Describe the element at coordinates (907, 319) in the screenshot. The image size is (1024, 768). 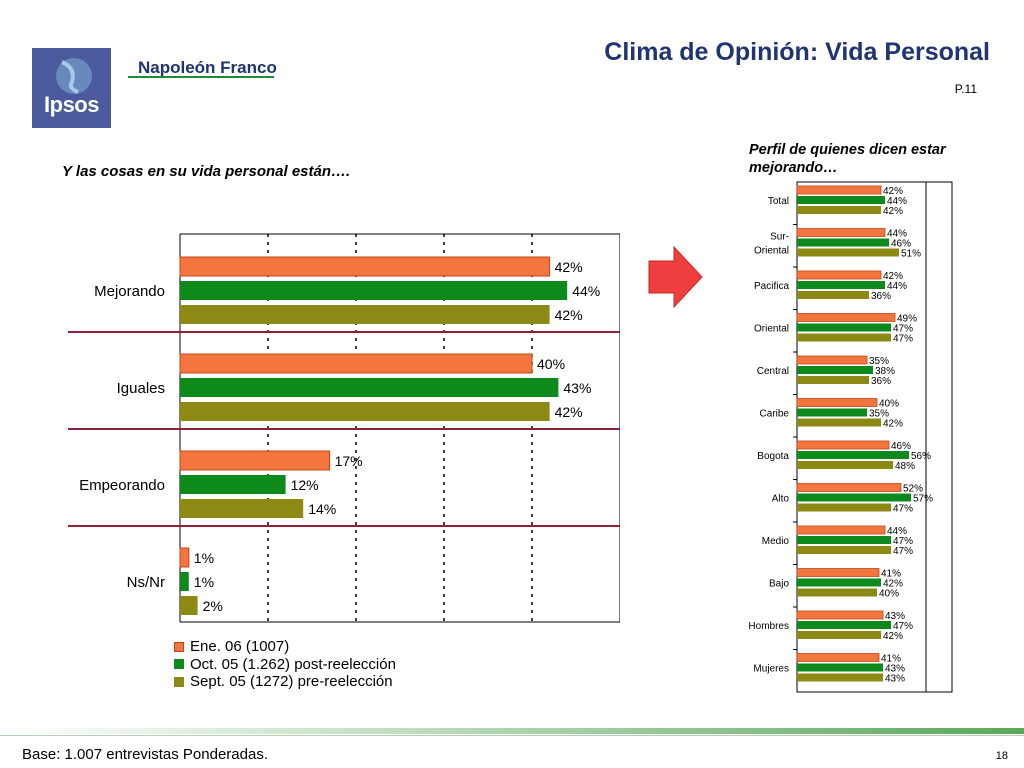
I see `profile-data-label-s1-c4: 49%` at that location.